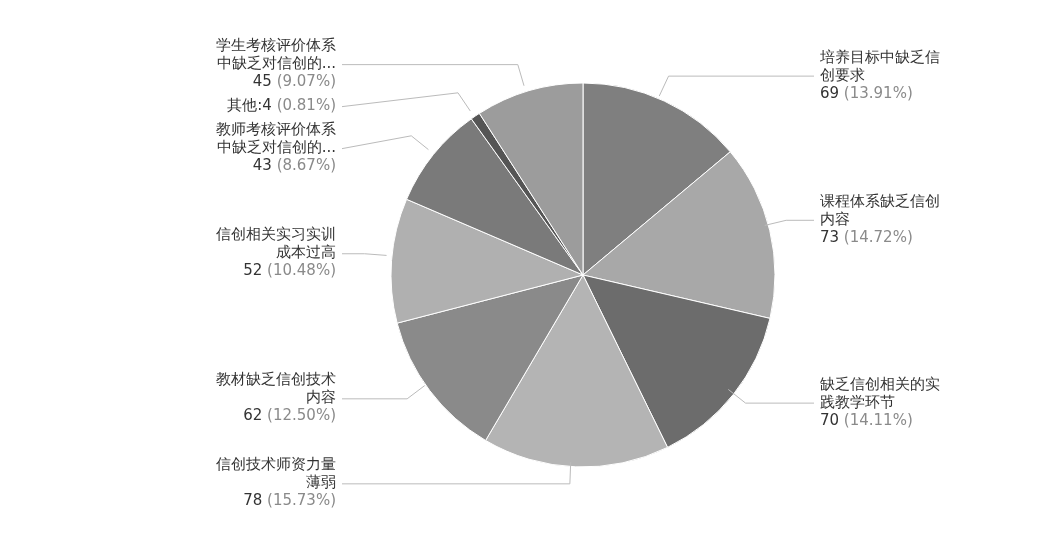 Image resolution: width=1046 pixels, height=536 pixels. Describe the element at coordinates (294, 165) in the screenshot. I see `data-label: 43 (8.67%)` at that location.